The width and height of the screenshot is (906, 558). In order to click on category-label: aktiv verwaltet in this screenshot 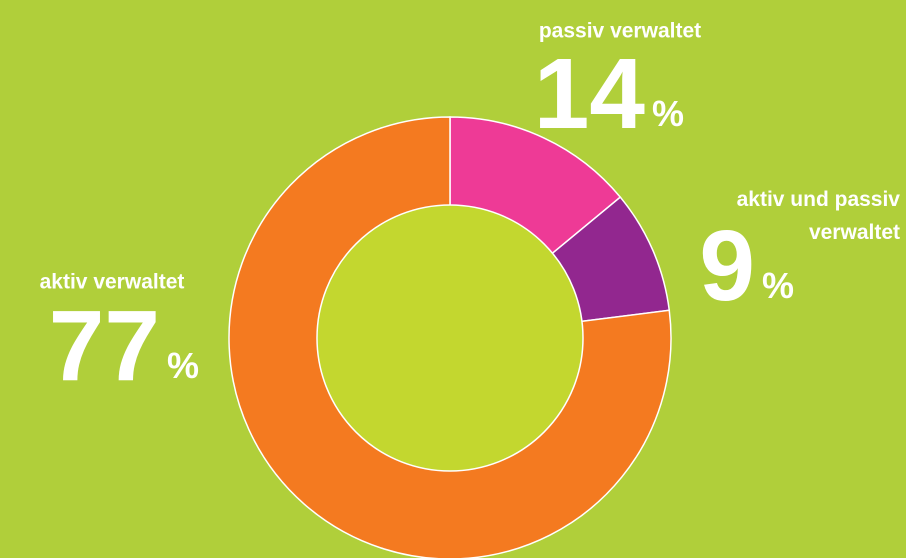, I will do `click(112, 282)`.